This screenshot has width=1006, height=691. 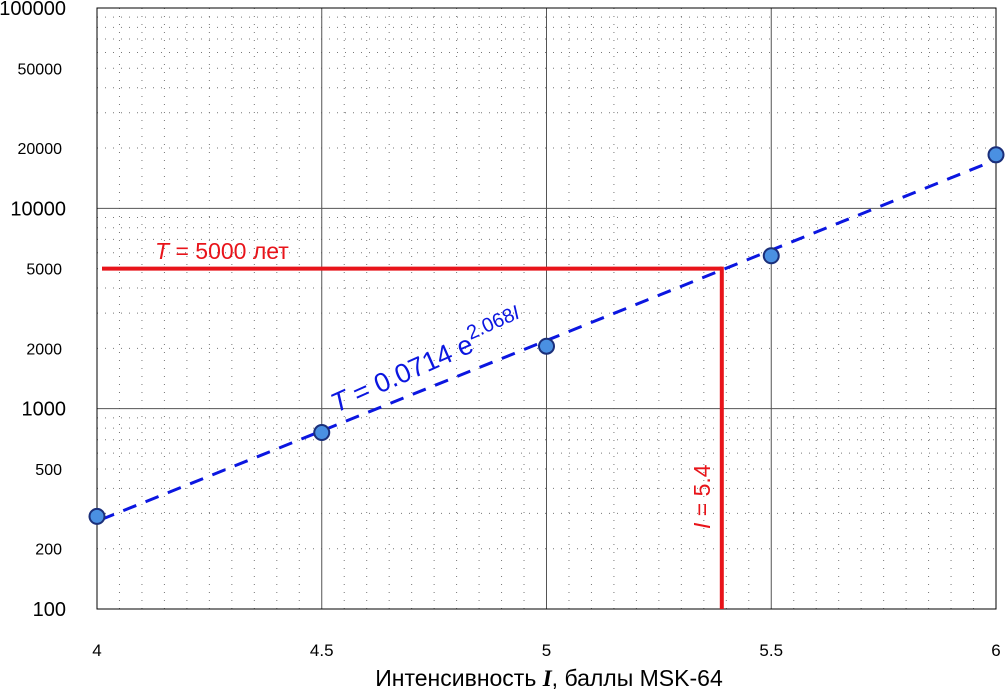 What do you see at coordinates (44, 410) in the screenshot?
I see `y-tick-label: 1000` at bounding box center [44, 410].